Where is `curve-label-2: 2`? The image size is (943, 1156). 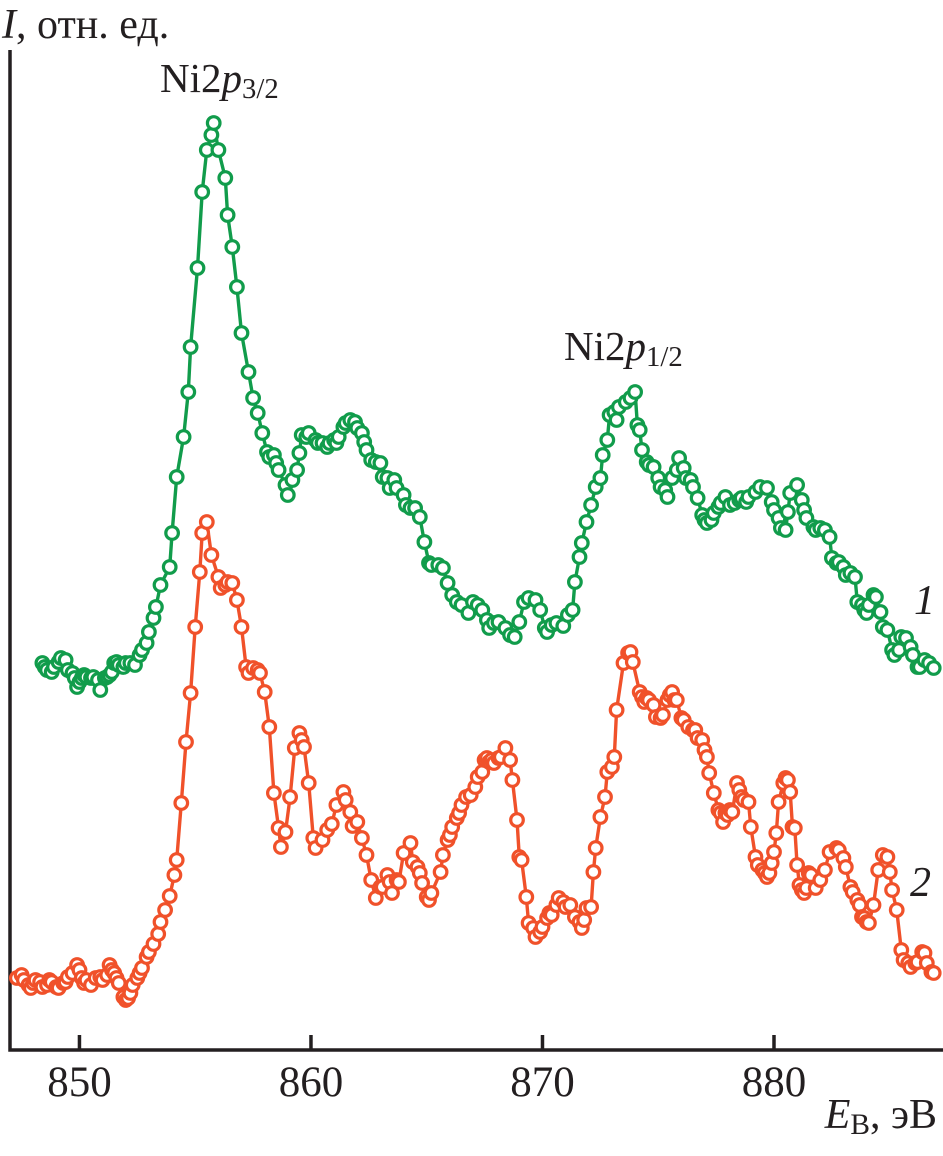
curve-label-2: 2 is located at coordinates (920, 883).